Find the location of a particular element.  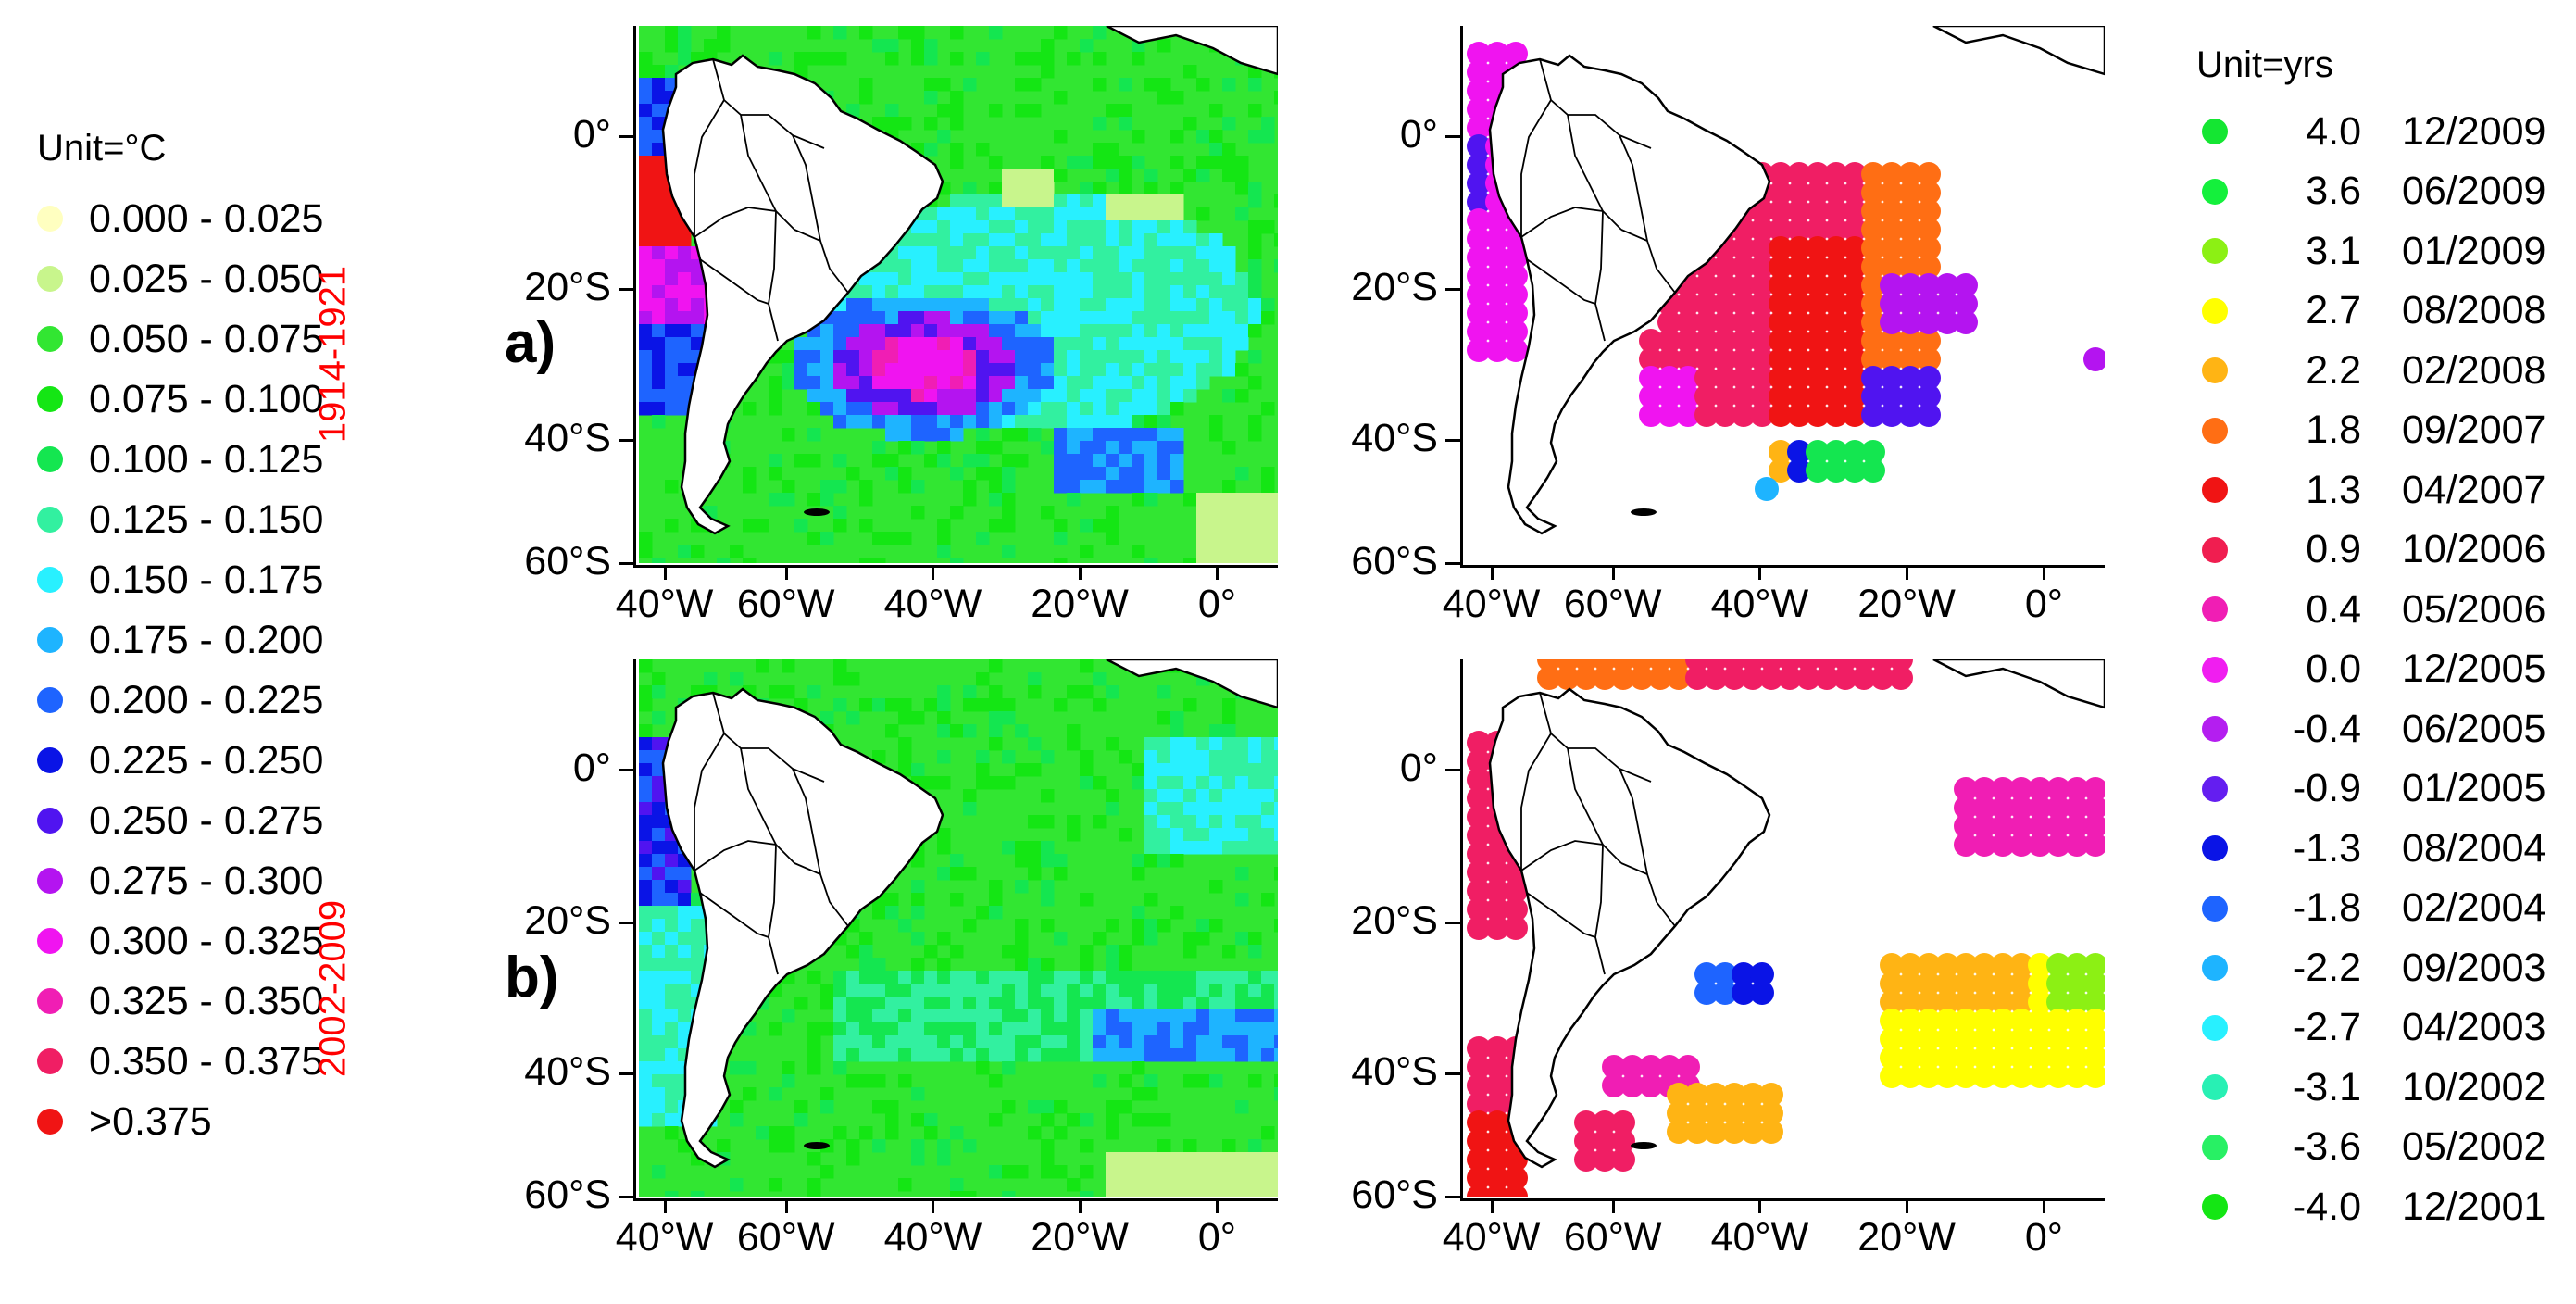

legend-value: -3.1 is located at coordinates (2326, 1087).